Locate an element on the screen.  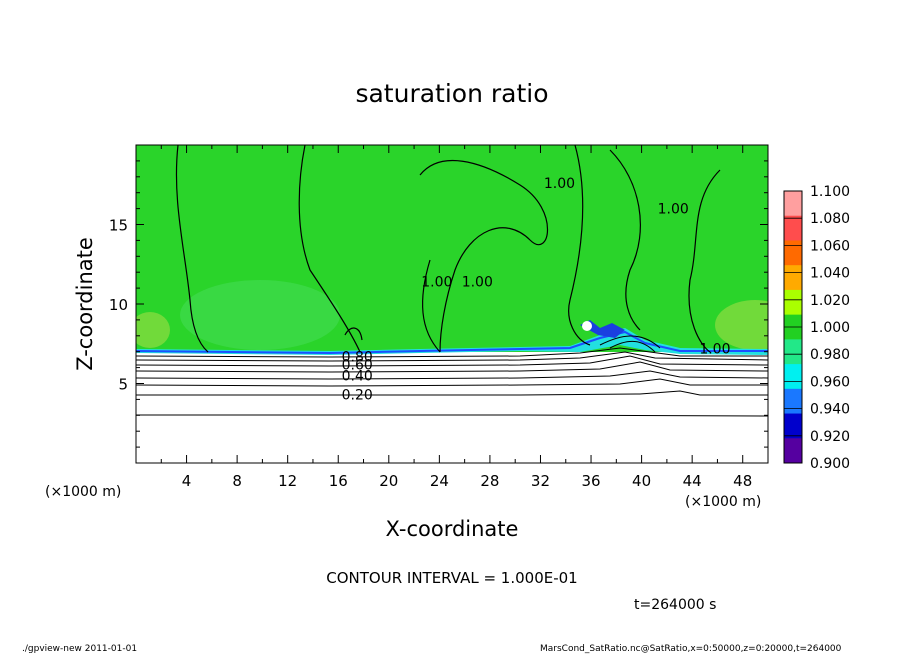
x-tick-label: 40 is located at coordinates (641, 481).